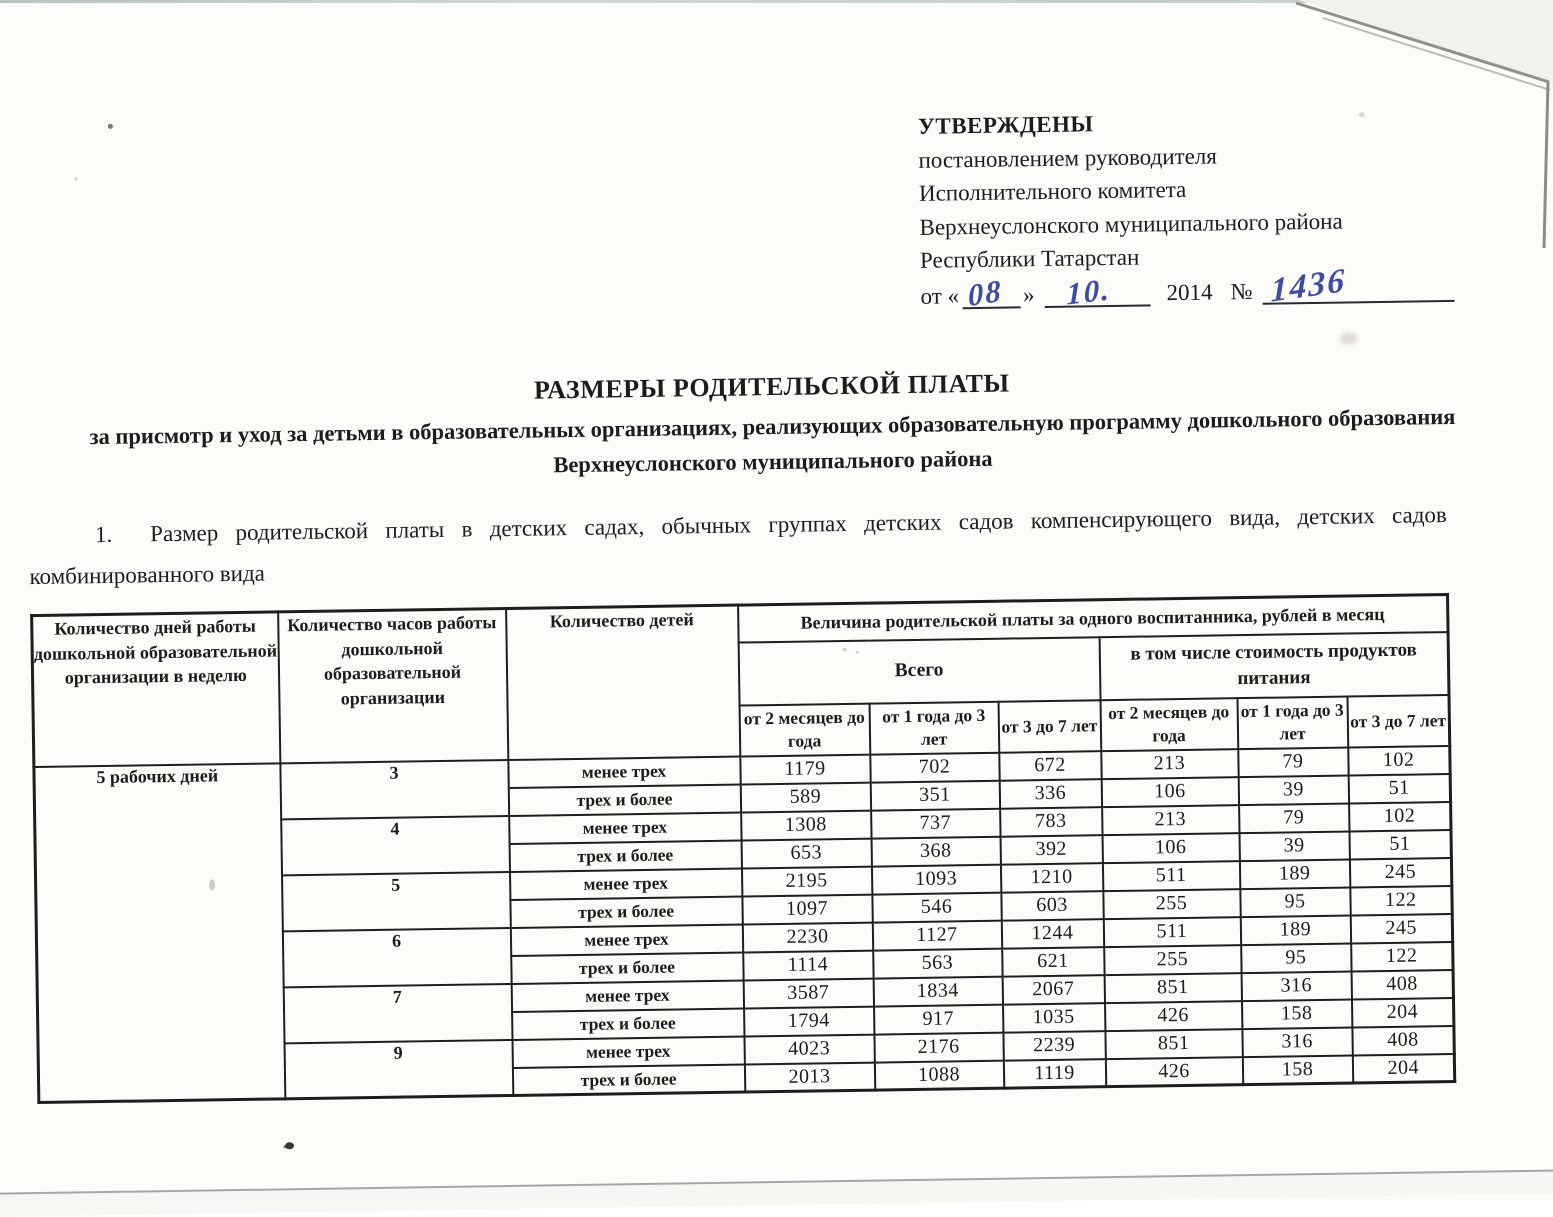 This screenshot has width=1553, height=1217. Describe the element at coordinates (984, 292) in the screenshot. I see `handwritten-day: 08` at that location.